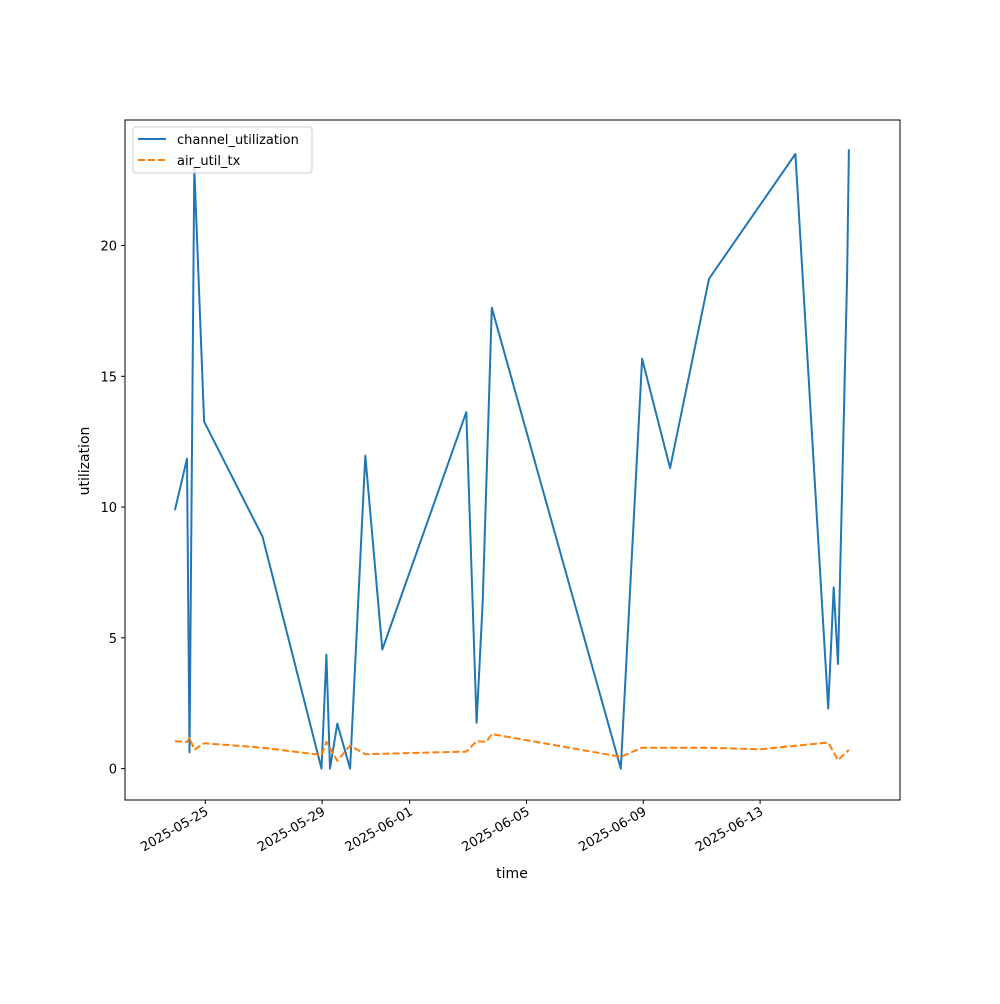  Describe the element at coordinates (113, 770) in the screenshot. I see `y-tick-label: 0` at that location.